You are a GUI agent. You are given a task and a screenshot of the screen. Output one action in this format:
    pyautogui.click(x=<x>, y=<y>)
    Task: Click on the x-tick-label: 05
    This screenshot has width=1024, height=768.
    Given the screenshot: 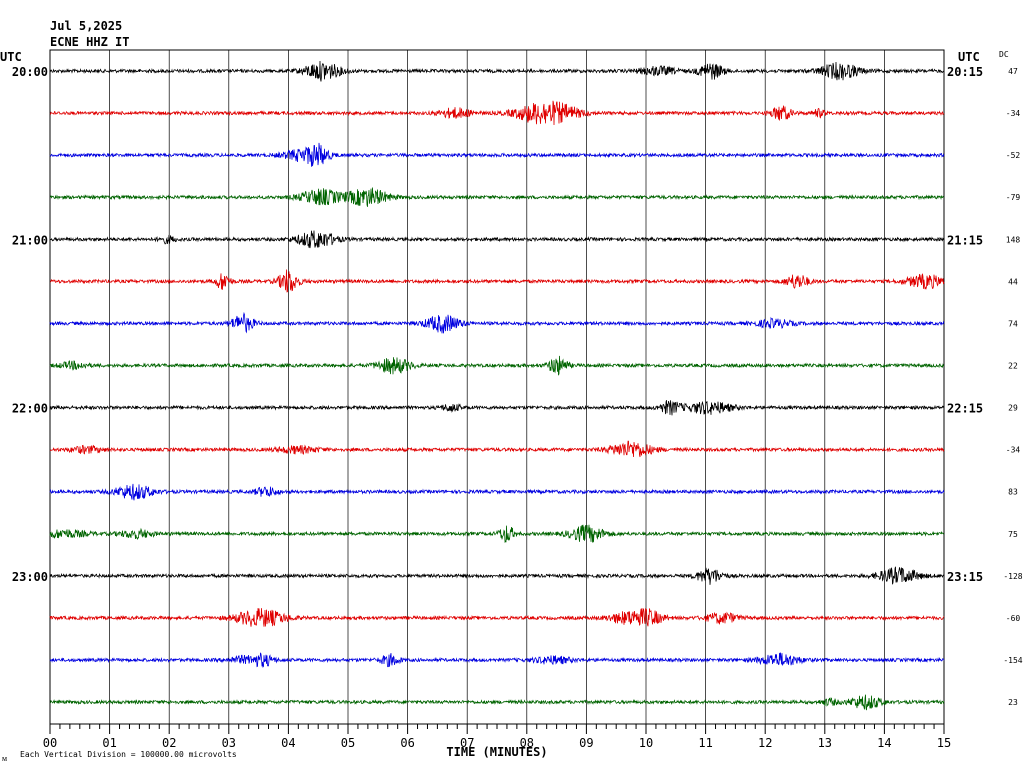 What is the action you would take?
    pyautogui.click(x=348, y=743)
    